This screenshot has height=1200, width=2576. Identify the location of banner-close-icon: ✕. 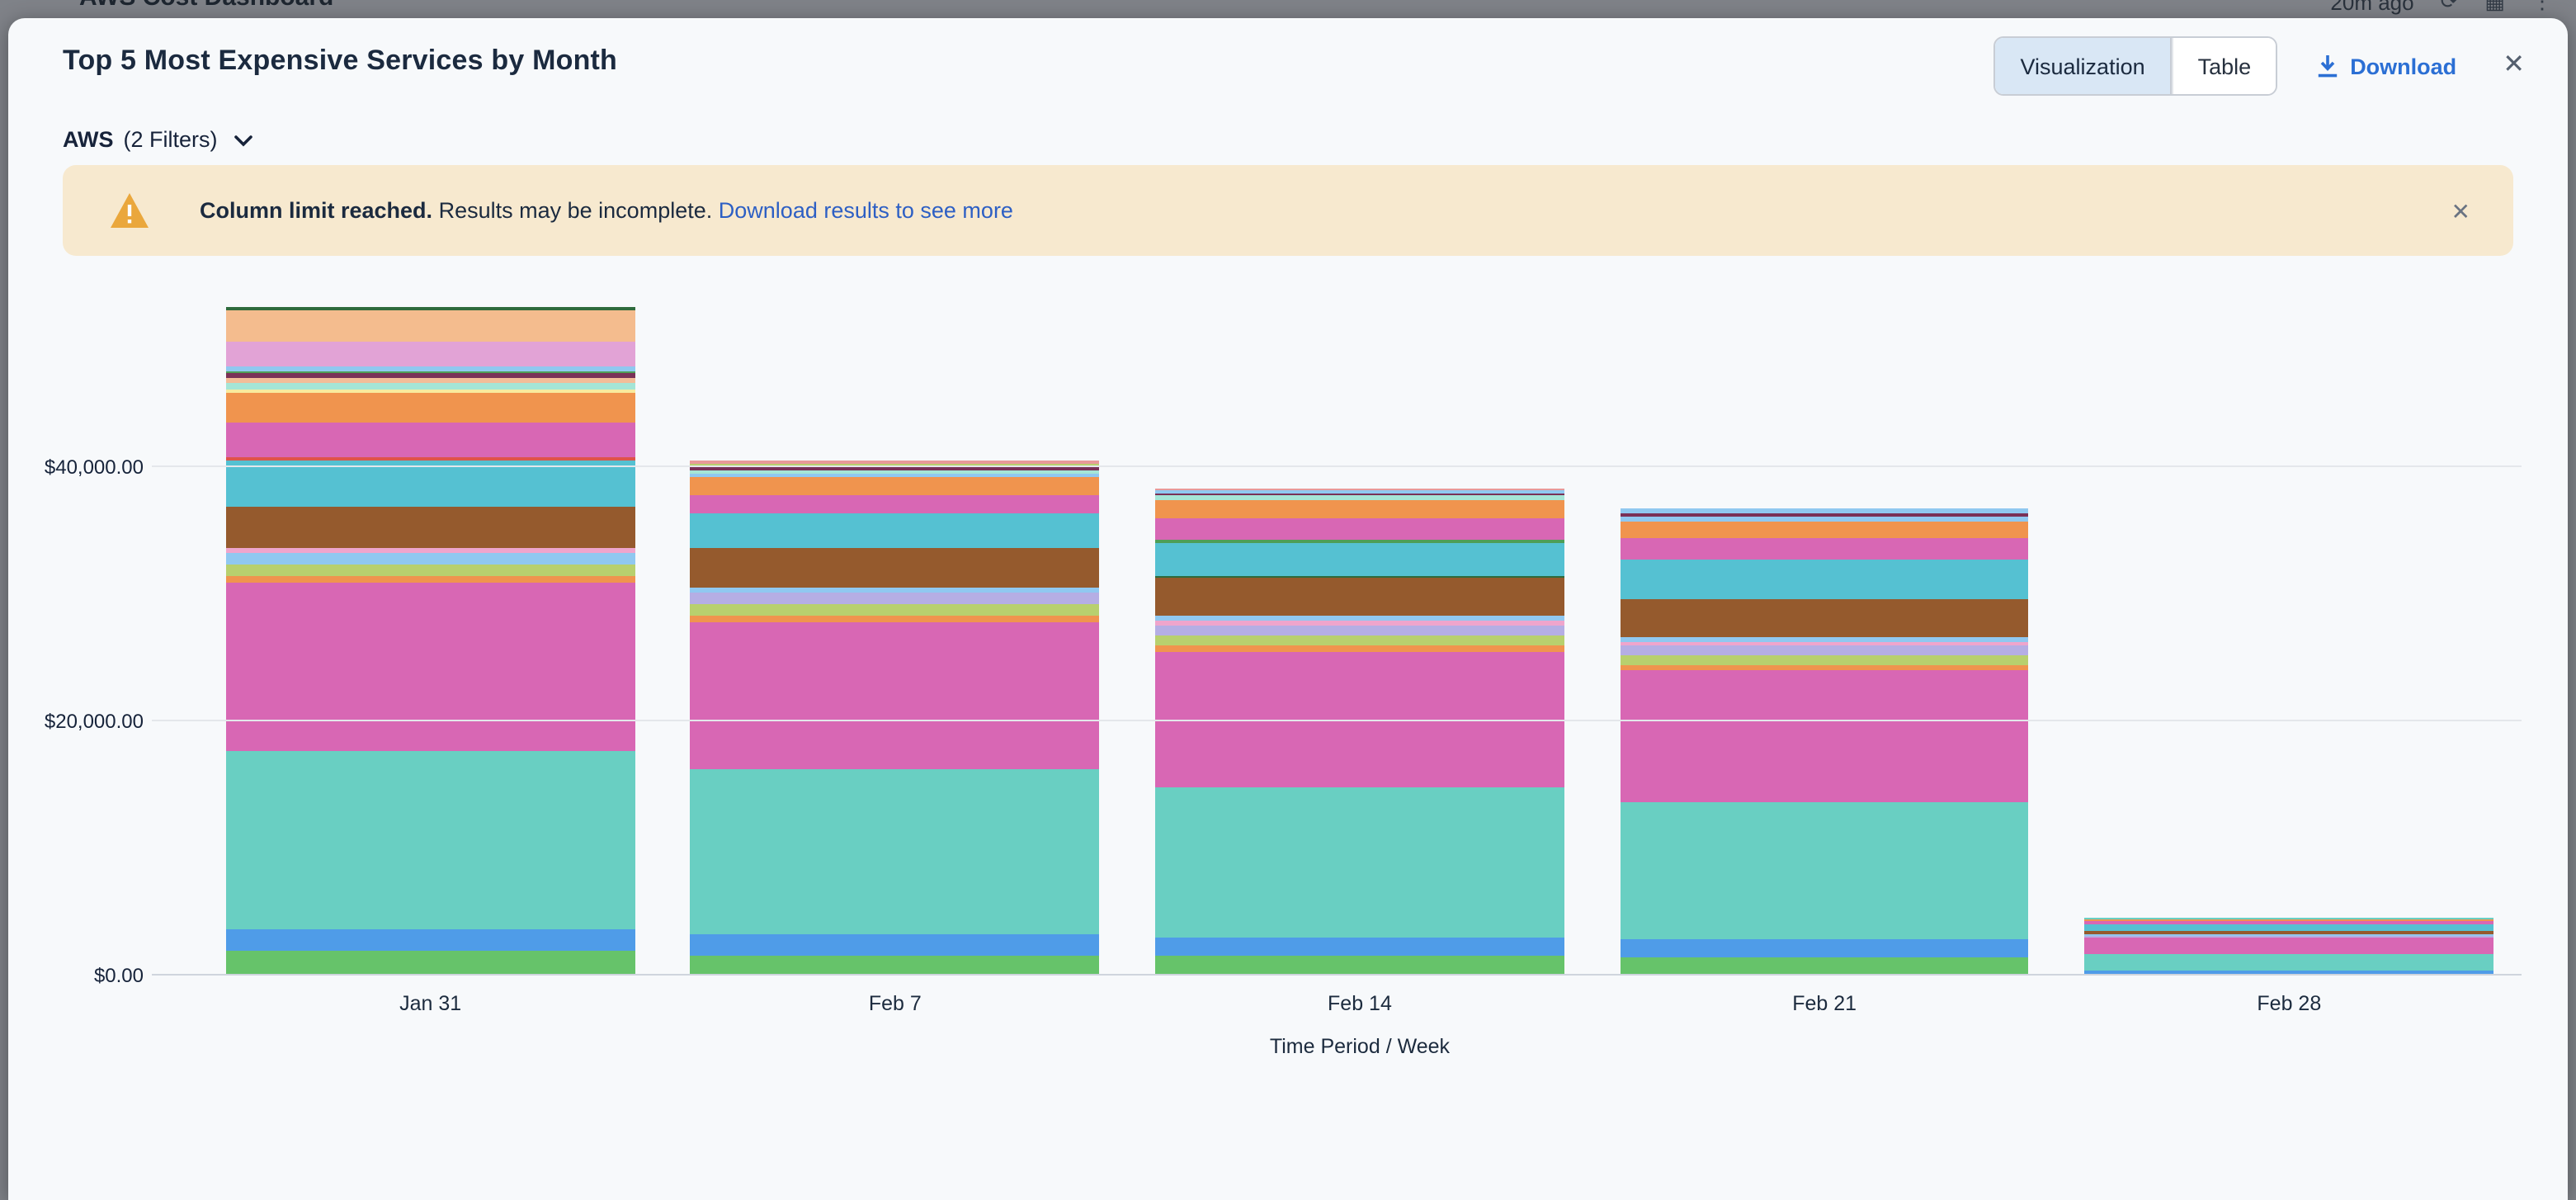
(2460, 210).